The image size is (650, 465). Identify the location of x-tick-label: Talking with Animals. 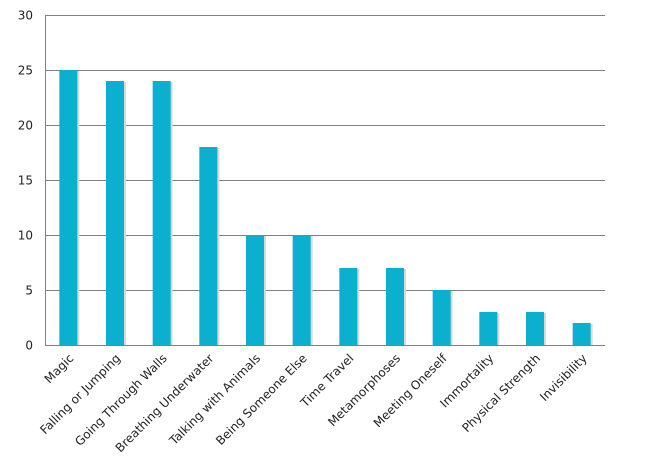
(214, 399).